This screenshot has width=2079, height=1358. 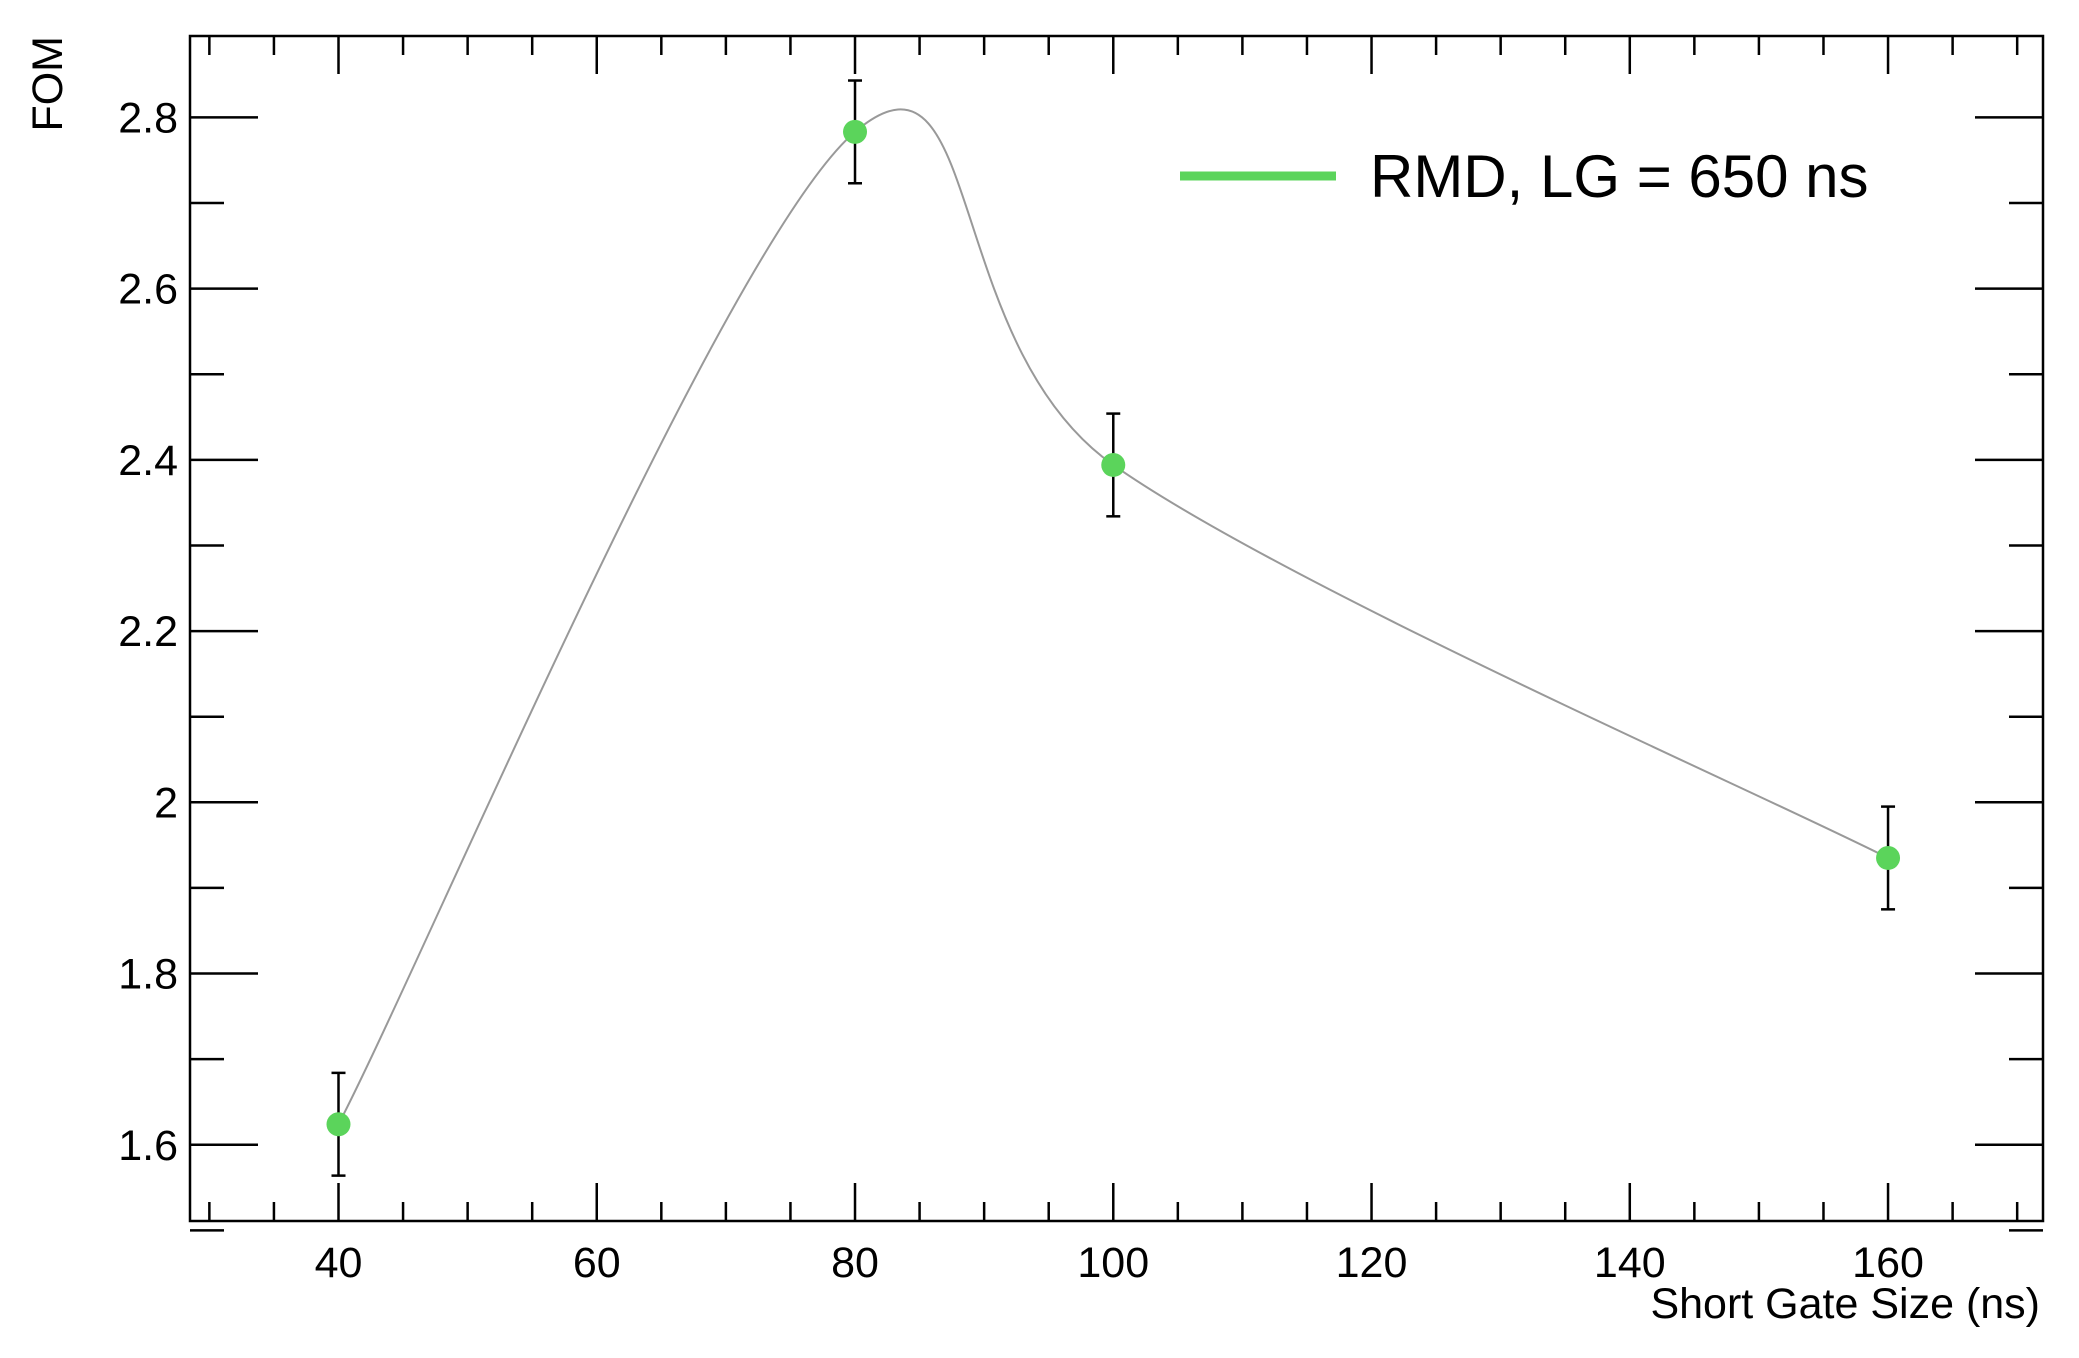 I want to click on y-tick-label: 1.8, so click(x=148, y=975).